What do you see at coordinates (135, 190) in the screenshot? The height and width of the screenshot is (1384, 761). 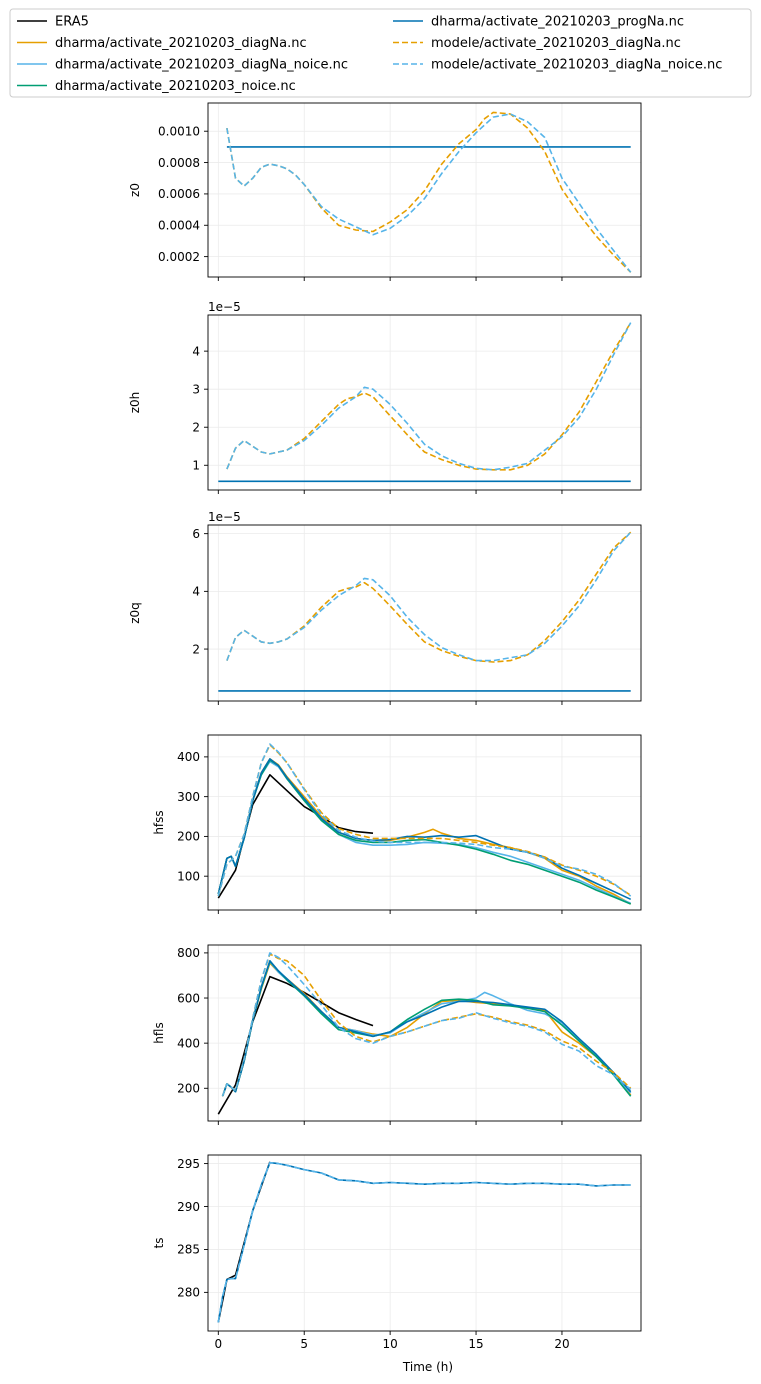 I see `y-axis-label: z0` at bounding box center [135, 190].